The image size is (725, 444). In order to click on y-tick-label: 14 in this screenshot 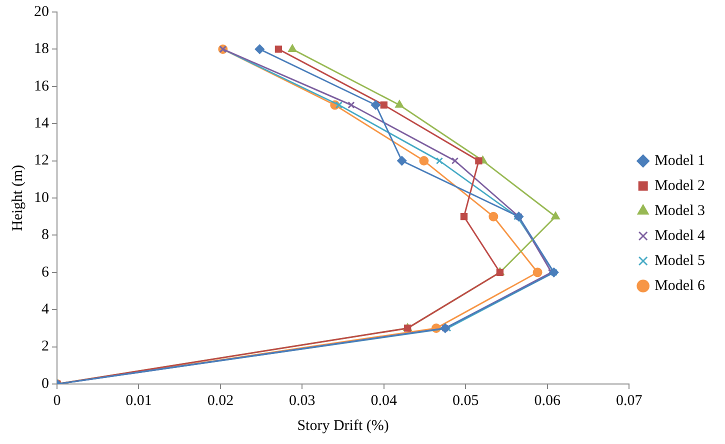, I will do `click(42, 124)`.